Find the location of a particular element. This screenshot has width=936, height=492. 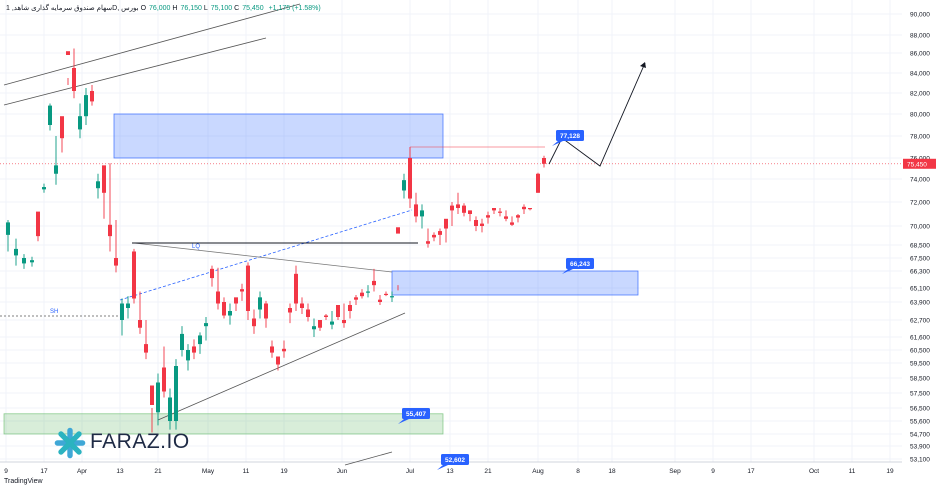

y-tick-label: 72,000 is located at coordinates (920, 203).